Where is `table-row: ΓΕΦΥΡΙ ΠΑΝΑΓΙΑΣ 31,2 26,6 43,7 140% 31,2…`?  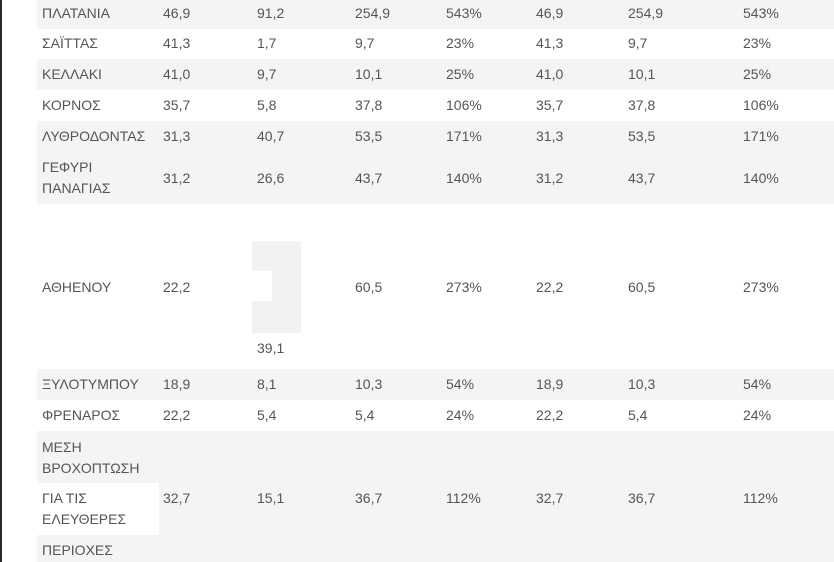 table-row: ΓΕΦΥΡΙ ΠΑΝΑΓΙΑΣ 31,2 26,6 43,7 140% 31,2… is located at coordinates (435, 178).